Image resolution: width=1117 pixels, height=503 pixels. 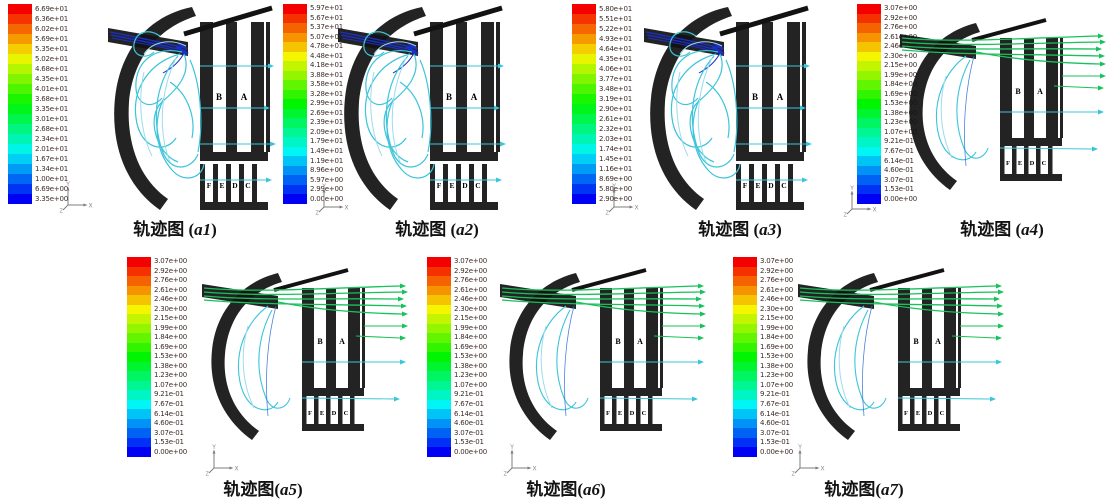 What do you see at coordinates (52, 18) in the screenshot?
I see `colorbar-tick-label: 6.36e+01` at bounding box center [52, 18].